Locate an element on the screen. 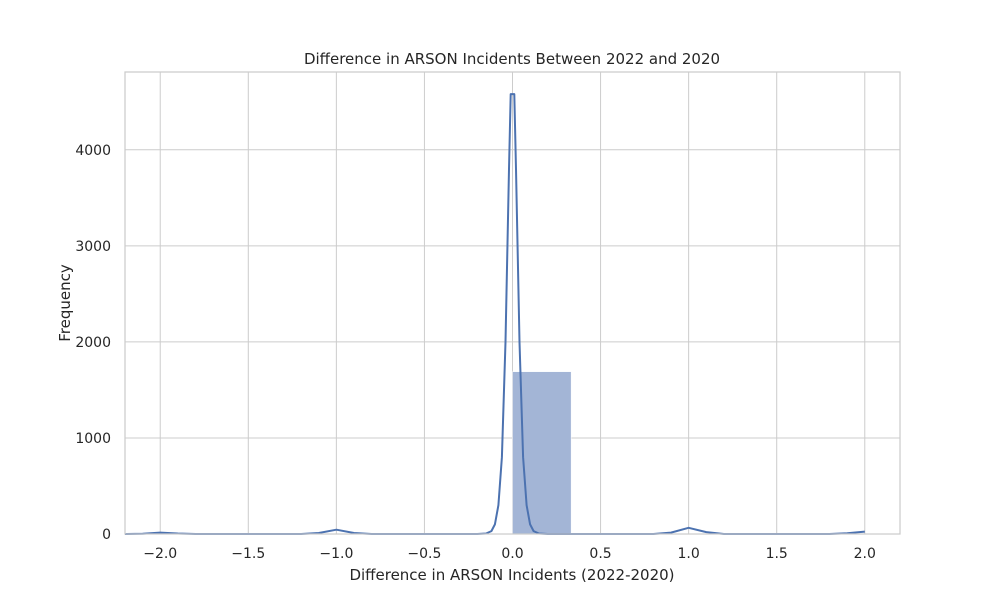 The image size is (1000, 600). x-tick-label: −0.5 is located at coordinates (424, 554).